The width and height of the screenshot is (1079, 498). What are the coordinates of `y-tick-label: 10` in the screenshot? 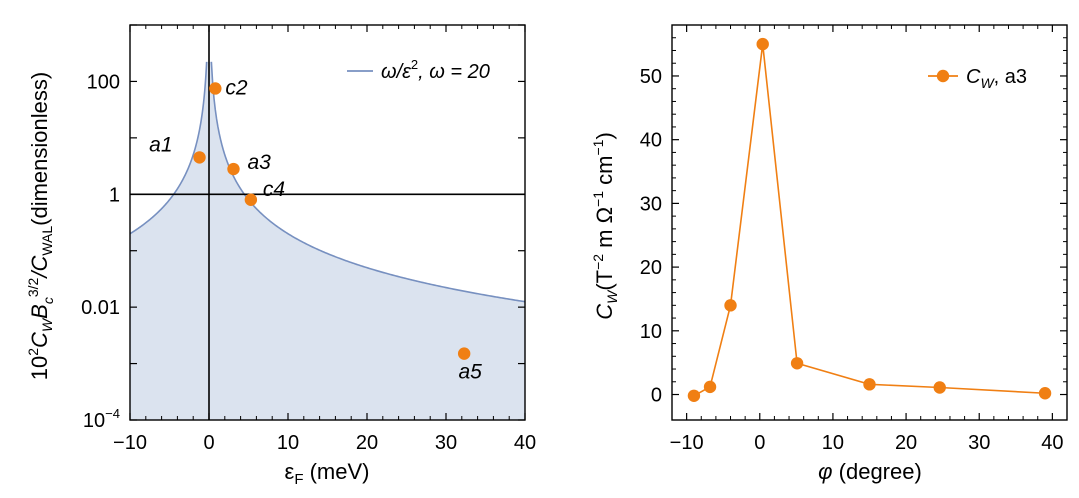 It's located at (651, 332).